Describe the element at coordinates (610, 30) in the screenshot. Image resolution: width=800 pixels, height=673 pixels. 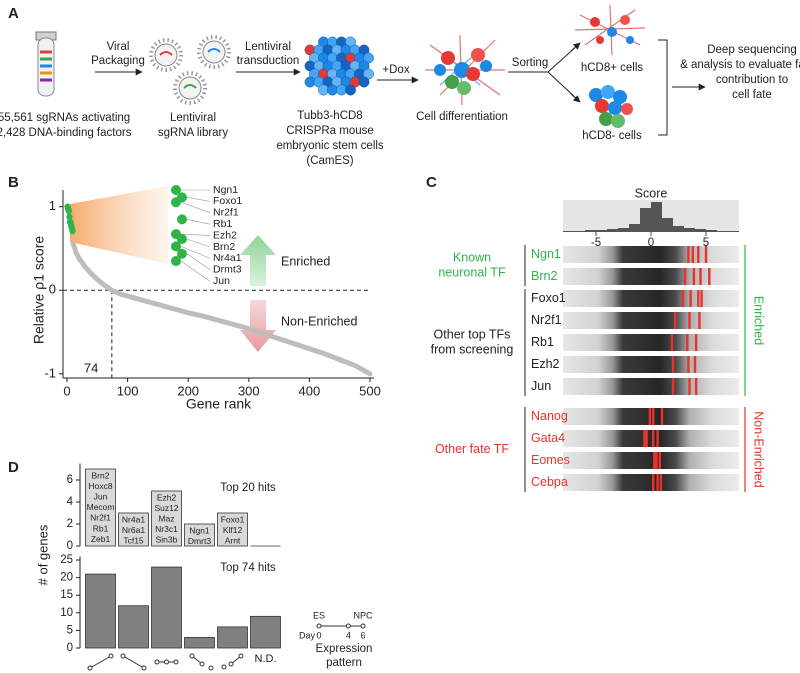
I see `positive-cells` at that location.